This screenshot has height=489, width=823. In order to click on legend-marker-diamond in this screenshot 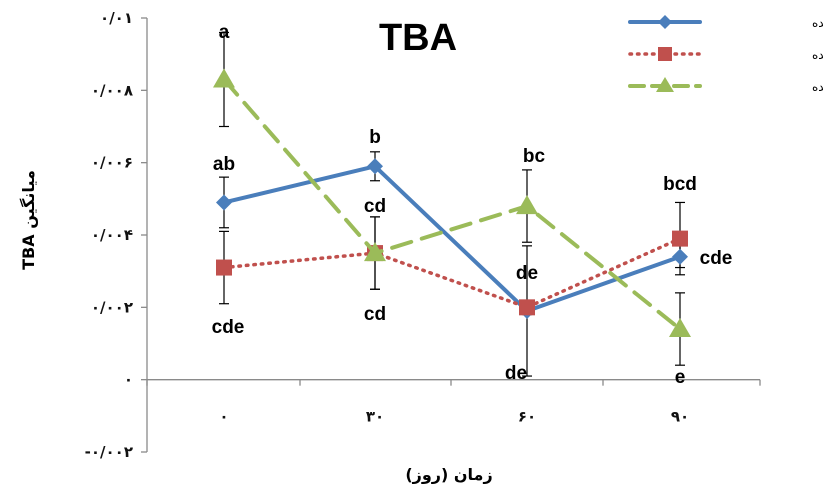, I will do `click(665, 22)`.